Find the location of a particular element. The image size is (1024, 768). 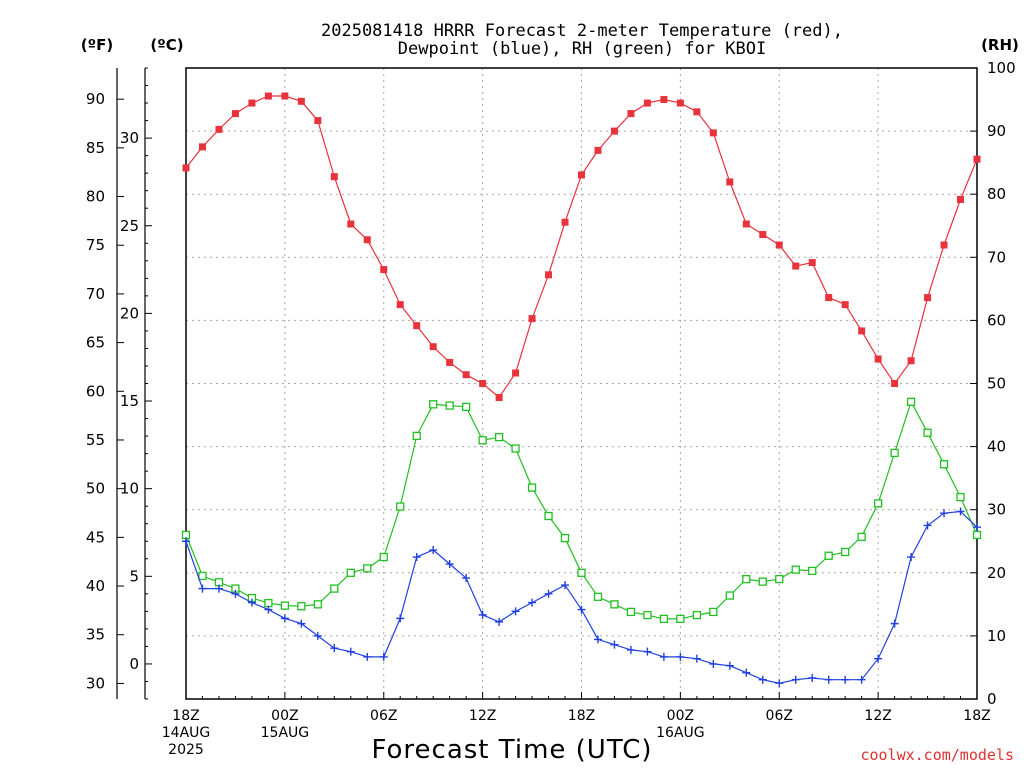

rh-tick-label: 80 is located at coordinates (996, 194).